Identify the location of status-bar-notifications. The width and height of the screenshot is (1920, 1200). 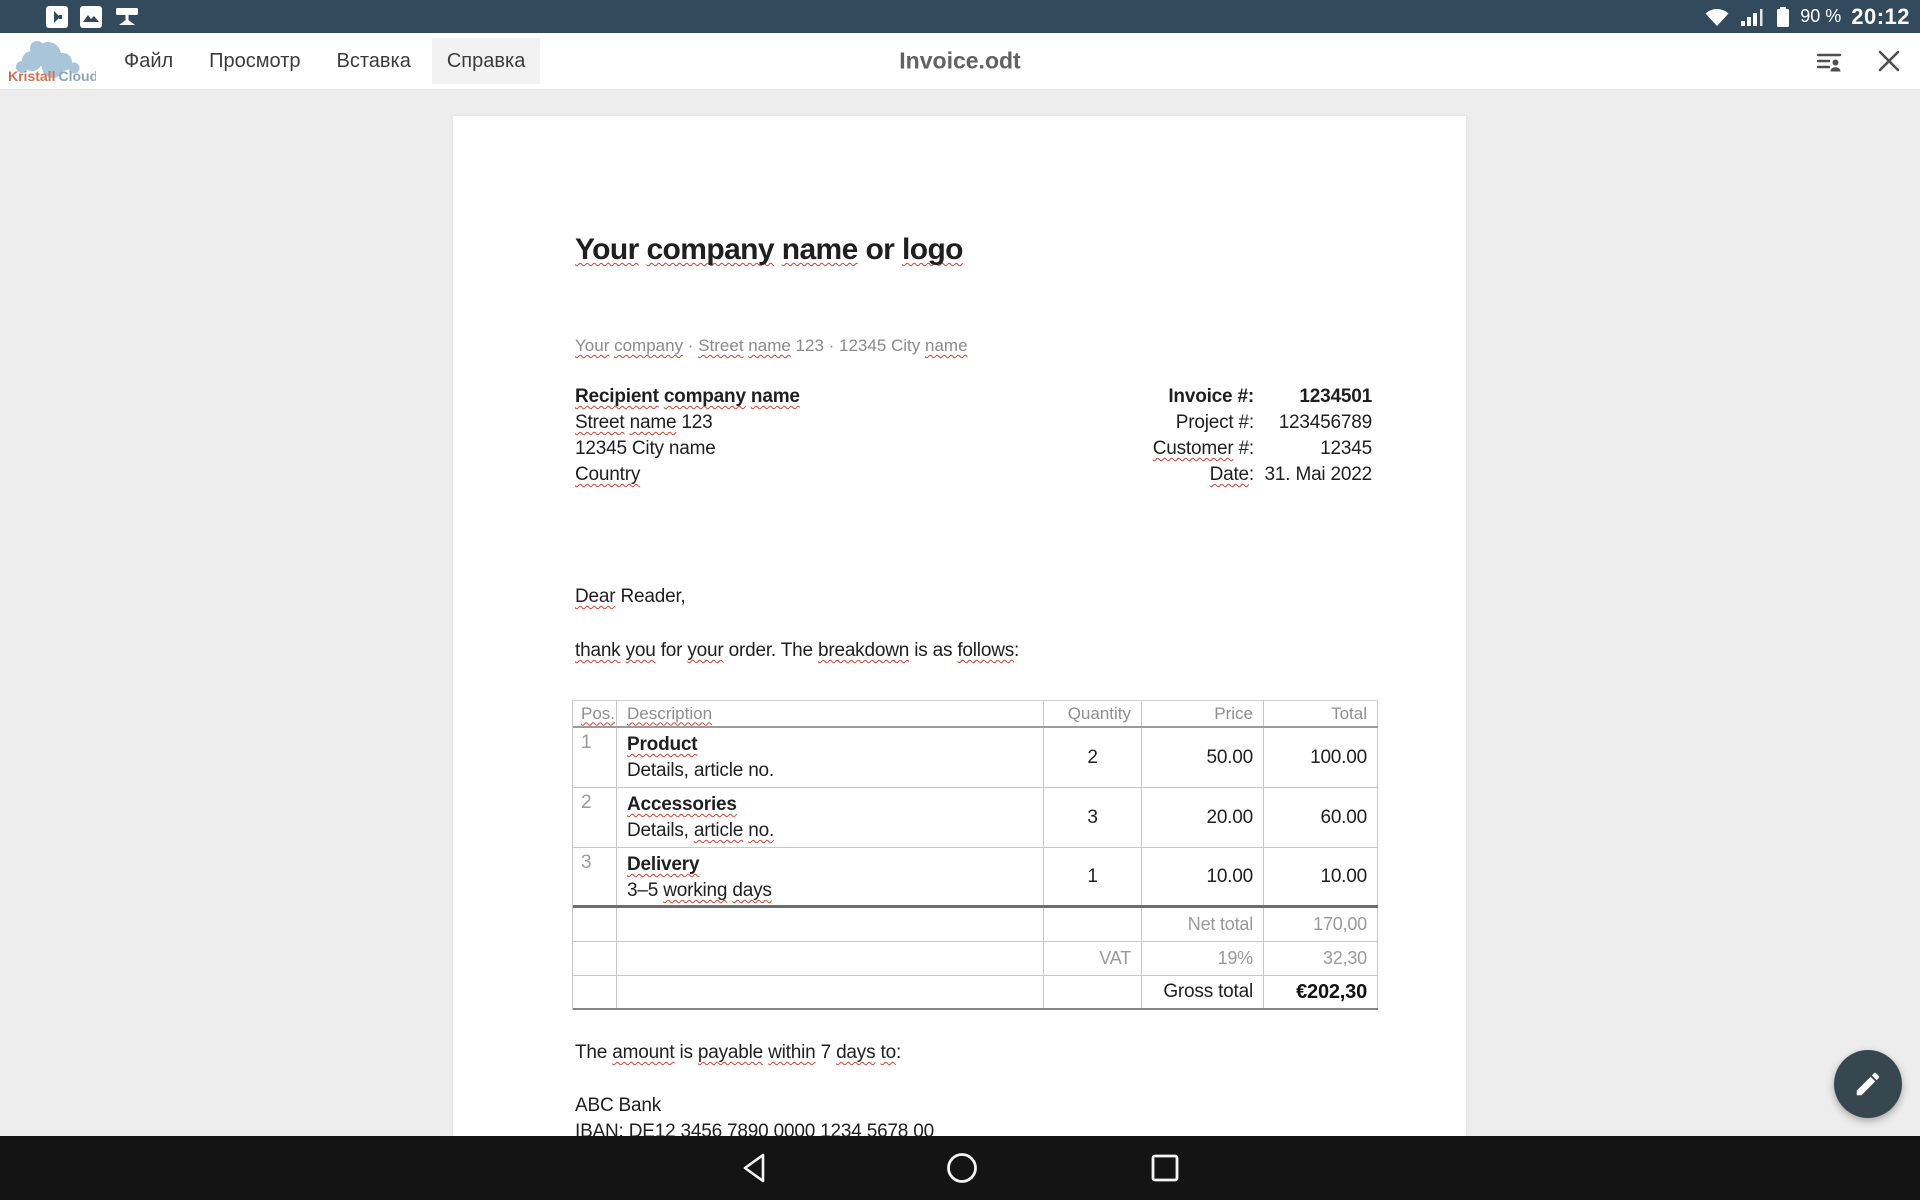
(70, 16).